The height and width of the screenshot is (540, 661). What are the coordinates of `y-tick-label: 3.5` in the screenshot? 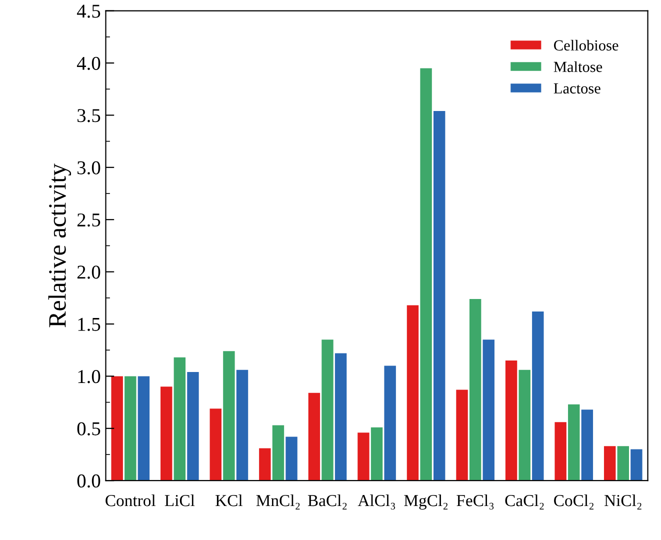 It's located at (89, 115).